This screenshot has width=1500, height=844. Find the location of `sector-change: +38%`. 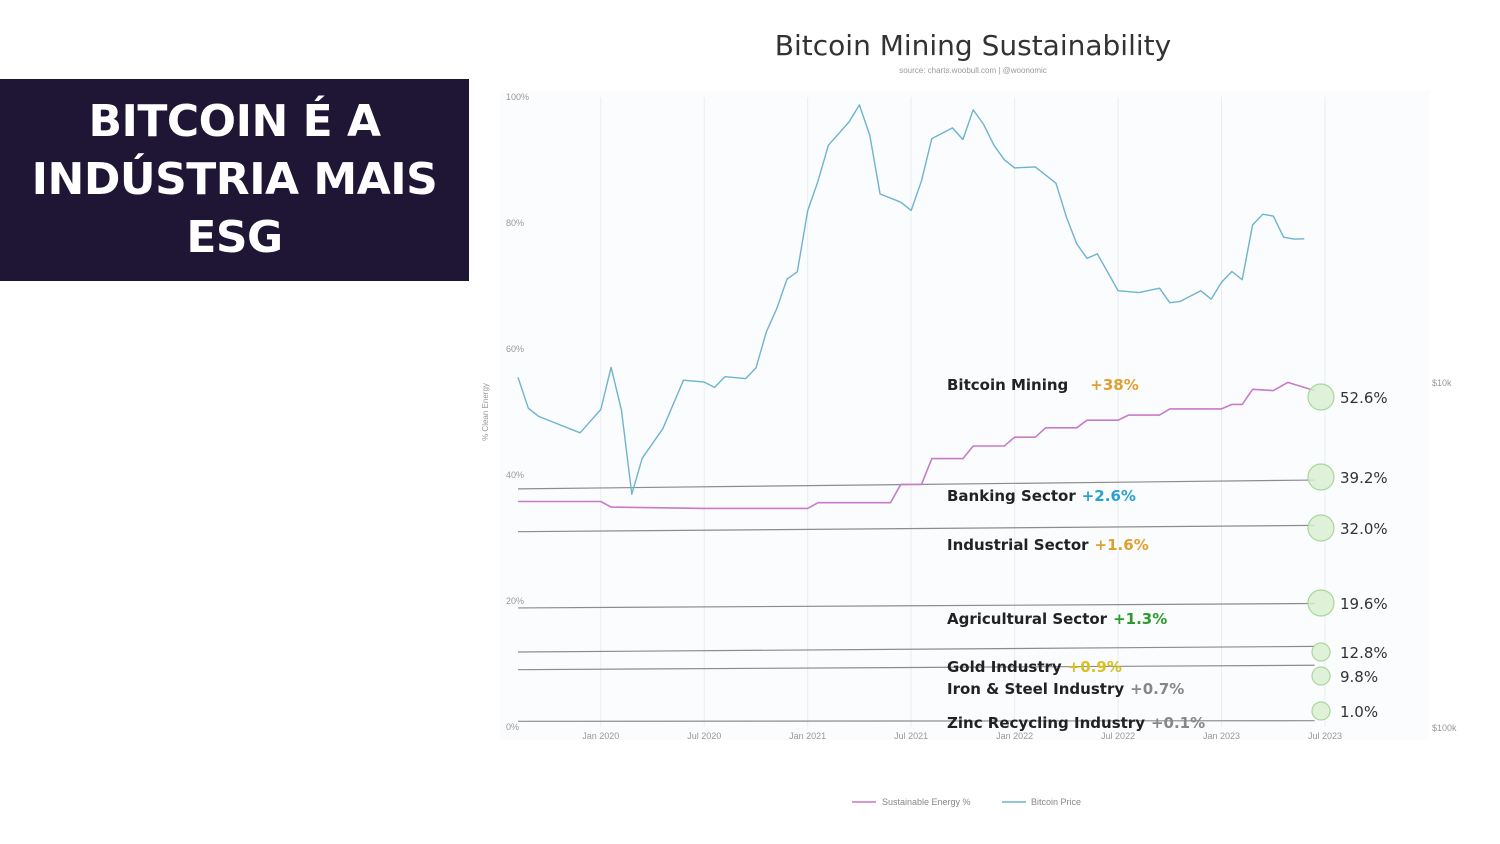

sector-change: +38% is located at coordinates (1114, 385).